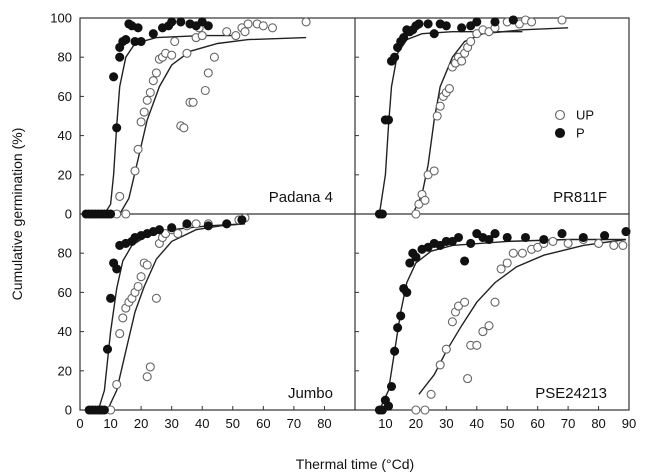 Image resolution: width=648 pixels, height=475 pixels. Describe the element at coordinates (17, 214) in the screenshot. I see `y-axis-title: Cumulative germination (%)` at that location.